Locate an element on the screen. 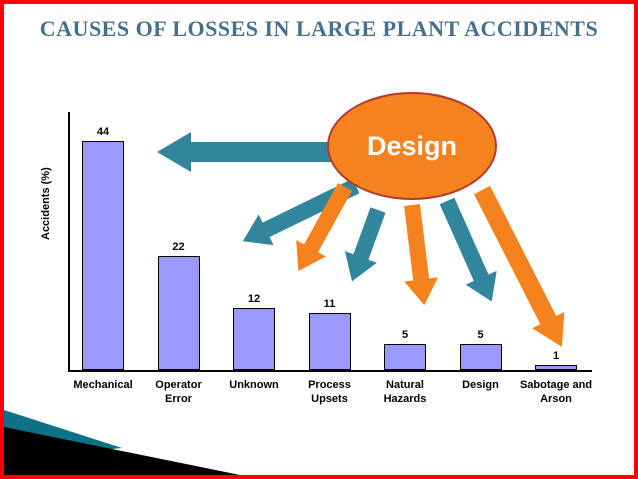 This screenshot has height=479, width=638. bar-group: 5 Design is located at coordinates (481, 360).